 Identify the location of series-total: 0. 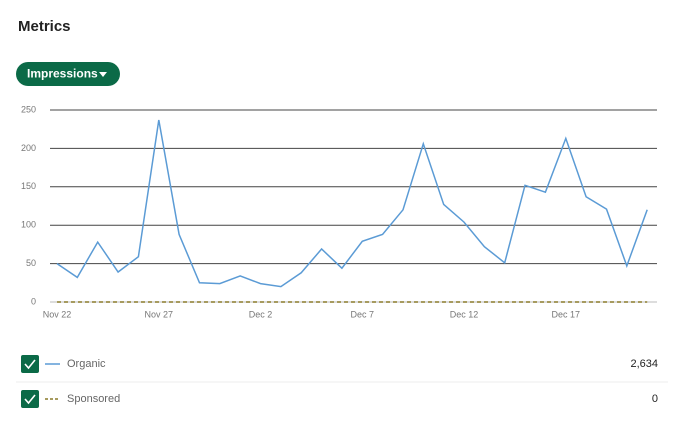
(655, 399).